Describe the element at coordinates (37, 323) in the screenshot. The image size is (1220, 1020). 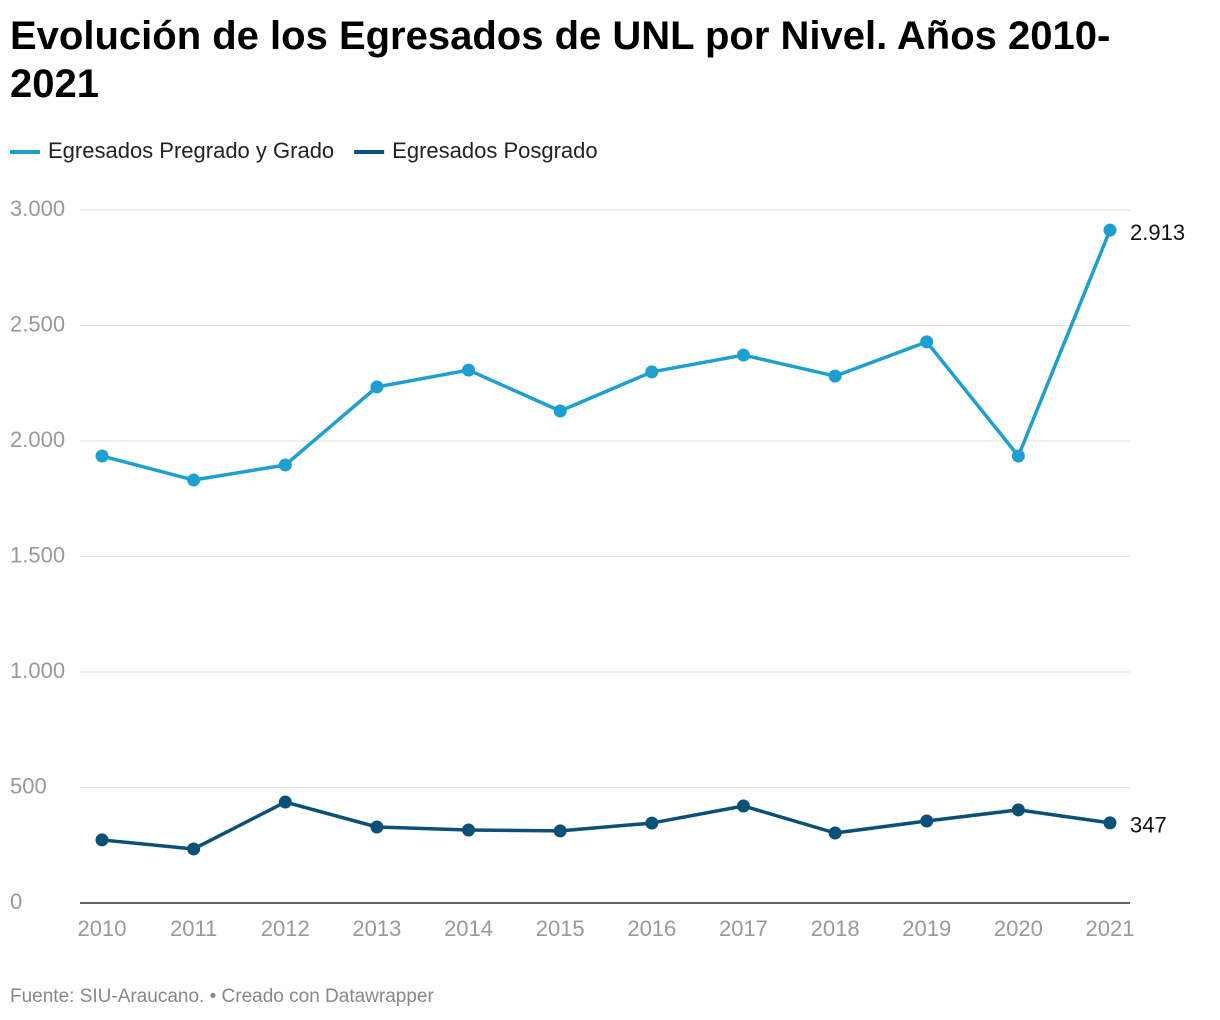
I see `y-tick-label: 2.500` at that location.